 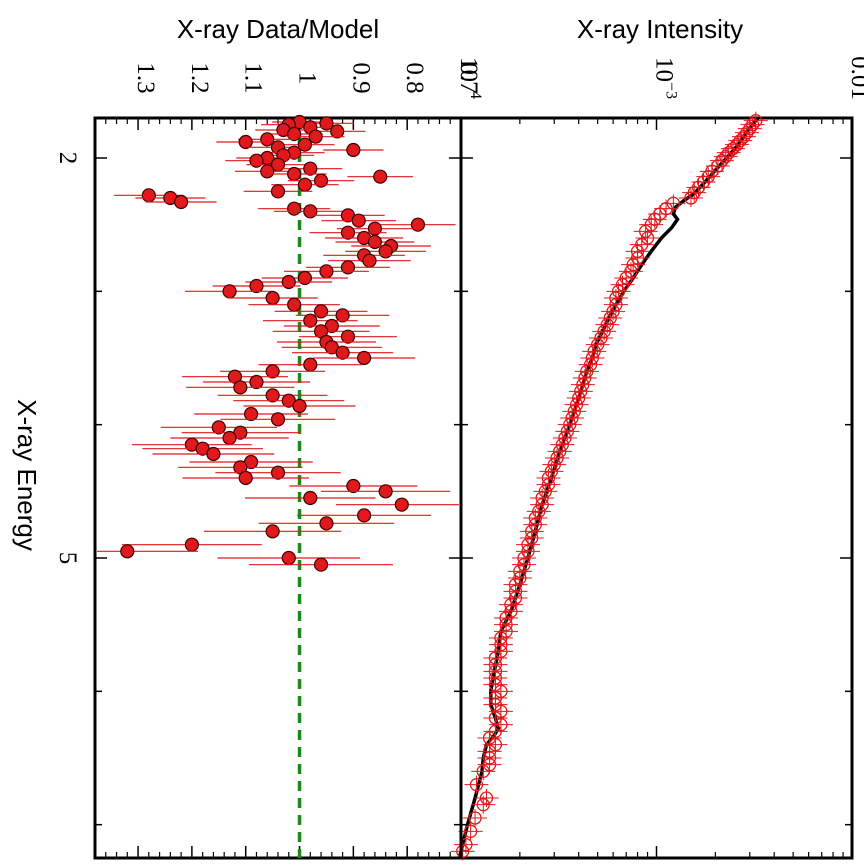 I want to click on intensity-tick-exponent: −3, so click(x=671, y=90).